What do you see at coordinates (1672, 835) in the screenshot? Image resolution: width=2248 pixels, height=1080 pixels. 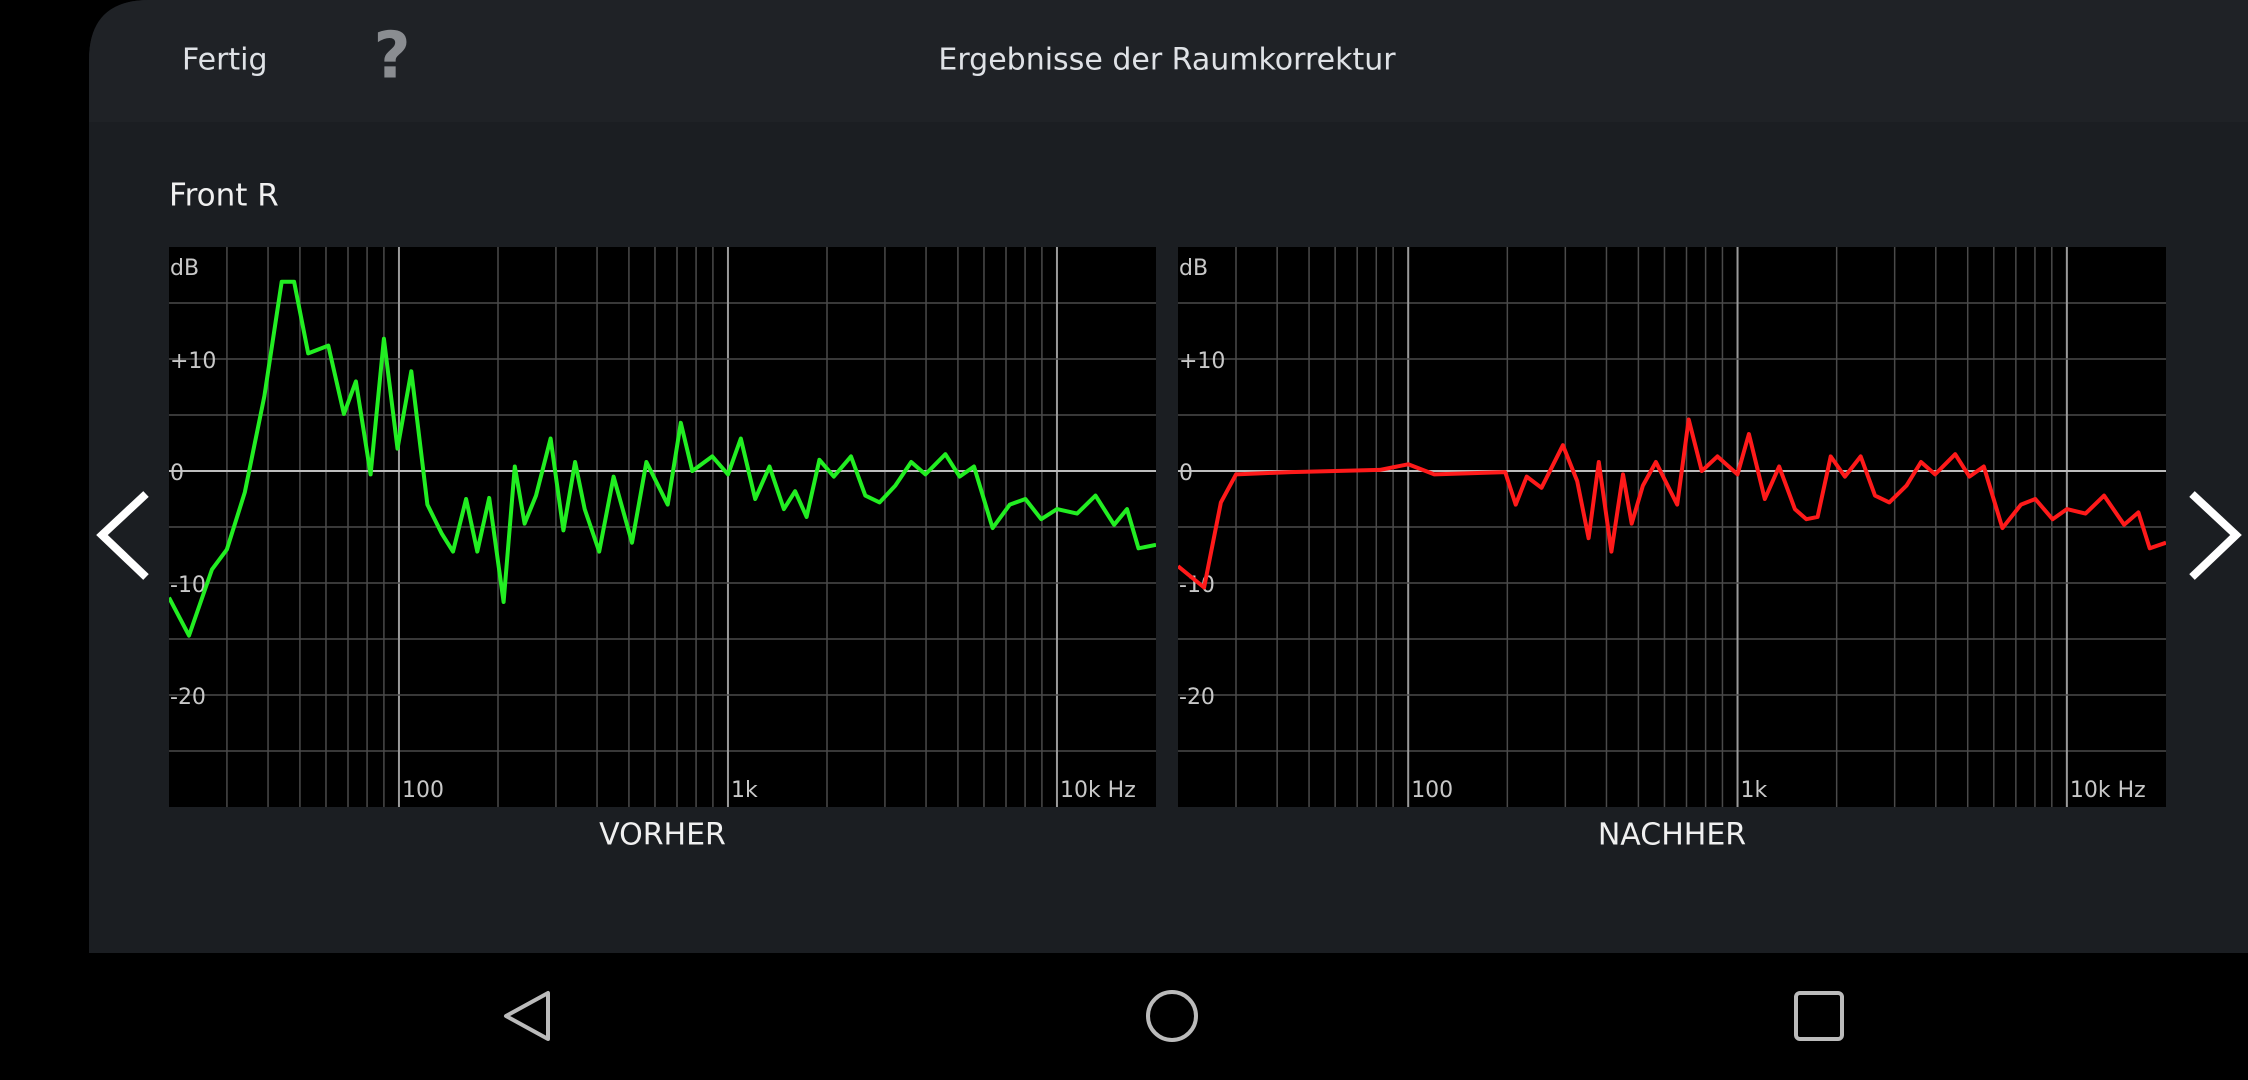 I see `chart-title: NACHHER` at bounding box center [1672, 835].